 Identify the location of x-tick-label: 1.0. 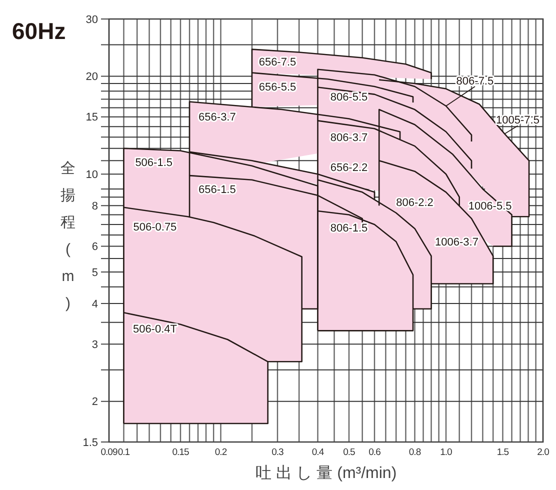
(446, 452).